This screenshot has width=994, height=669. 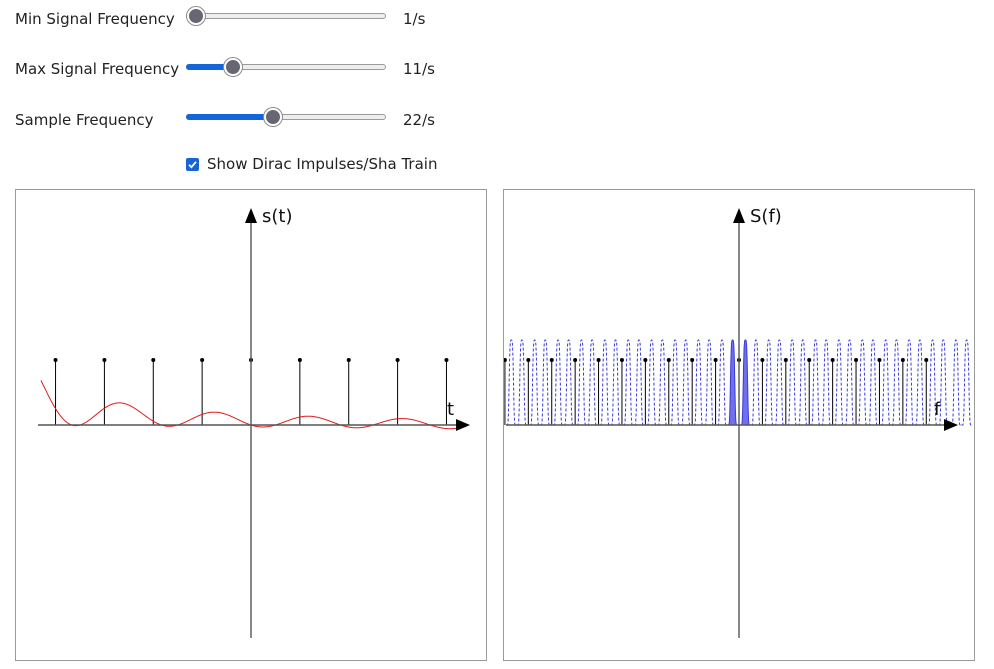 What do you see at coordinates (766, 216) in the screenshot?
I see `freq-y-axis-label: S(f)` at bounding box center [766, 216].